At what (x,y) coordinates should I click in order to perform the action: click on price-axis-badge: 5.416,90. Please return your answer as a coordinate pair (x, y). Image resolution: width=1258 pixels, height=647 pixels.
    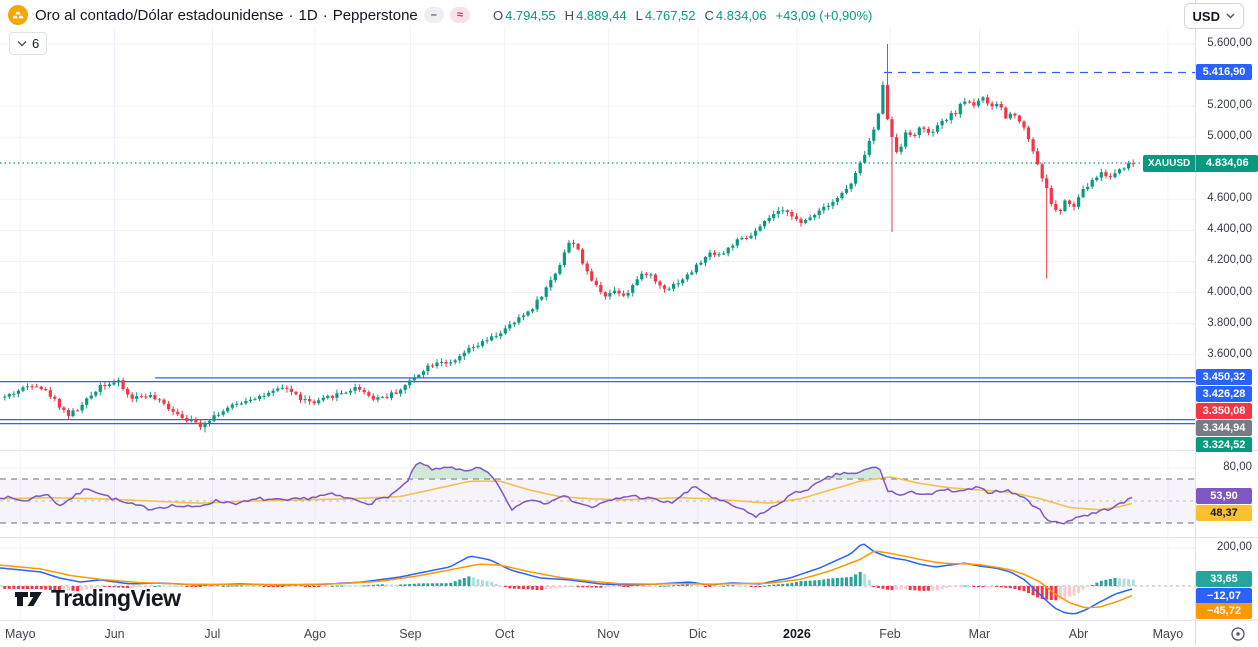
    Looking at the image, I should click on (1224, 71).